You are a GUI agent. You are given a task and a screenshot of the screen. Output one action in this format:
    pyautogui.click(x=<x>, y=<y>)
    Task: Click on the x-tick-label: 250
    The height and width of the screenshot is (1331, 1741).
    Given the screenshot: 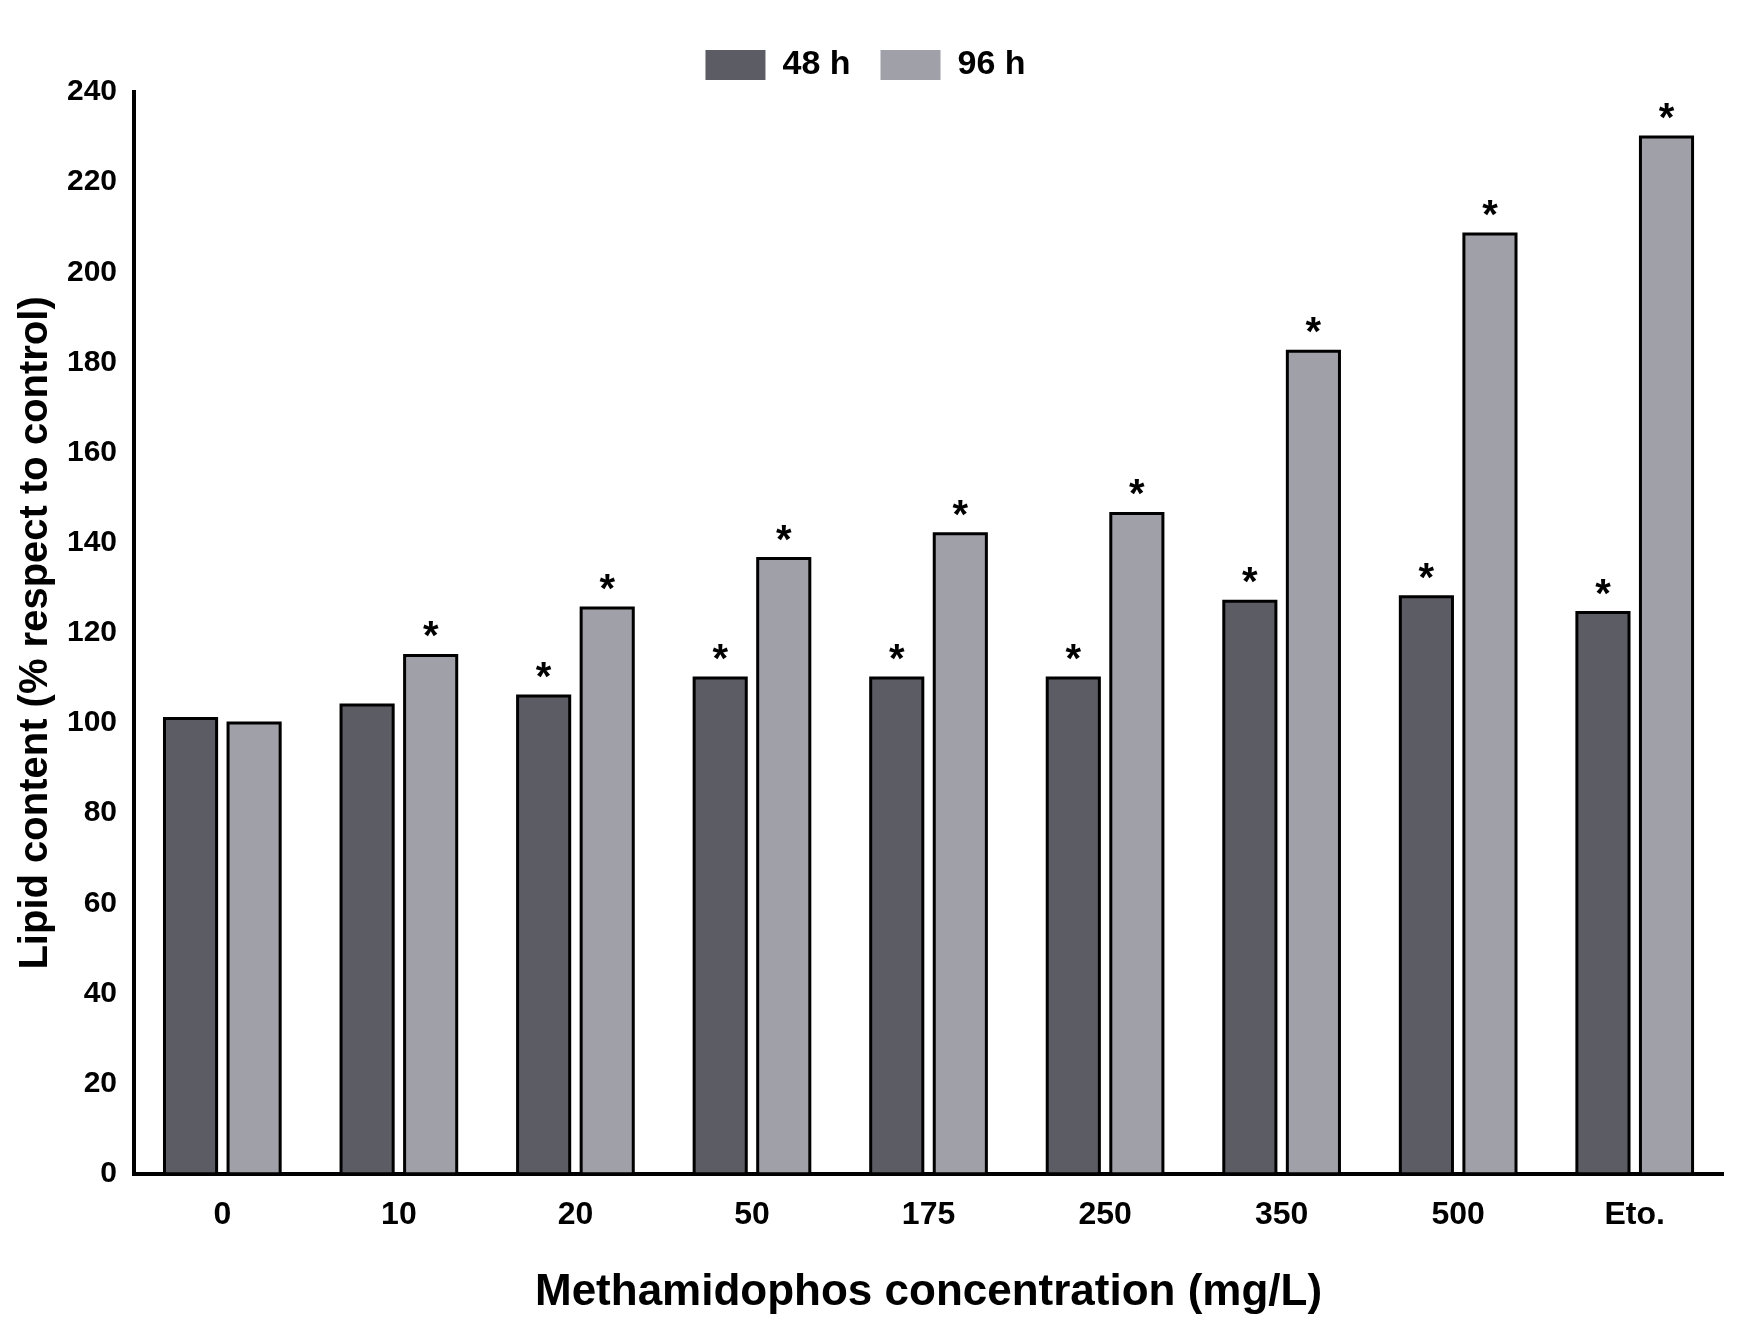 What is the action you would take?
    pyautogui.click(x=1105, y=1212)
    